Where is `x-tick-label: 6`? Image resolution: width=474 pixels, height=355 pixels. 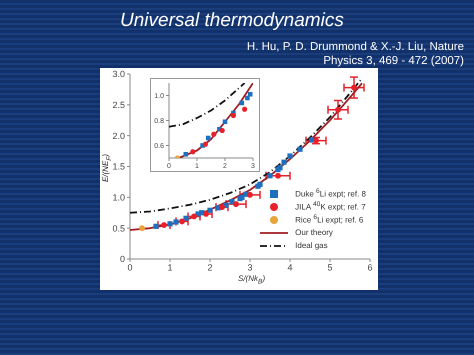
x-tick-label: 6 is located at coordinates (370, 267).